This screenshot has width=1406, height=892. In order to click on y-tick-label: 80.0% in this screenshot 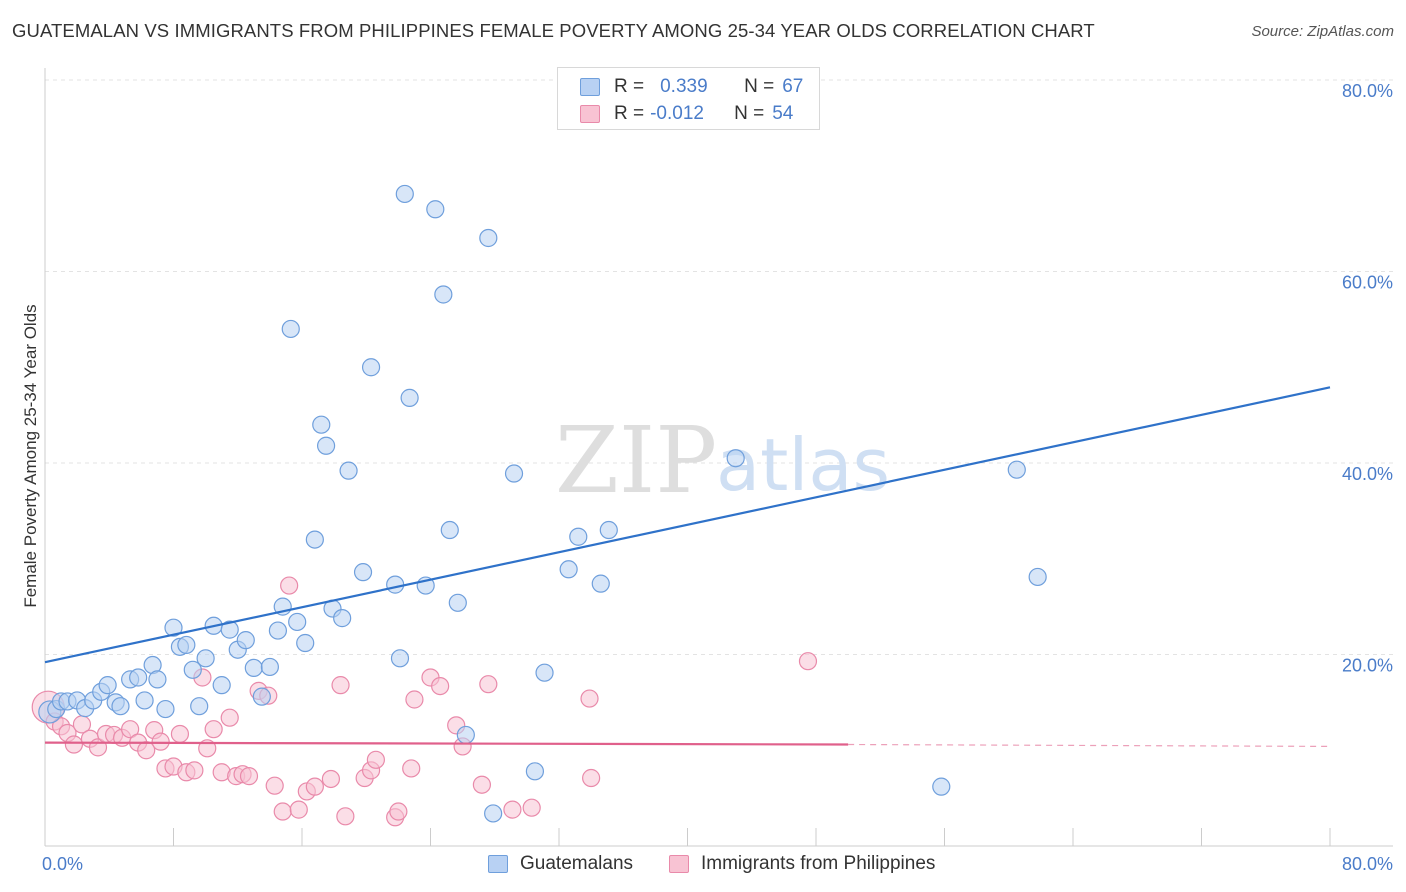, I will do `click(1367, 91)`.